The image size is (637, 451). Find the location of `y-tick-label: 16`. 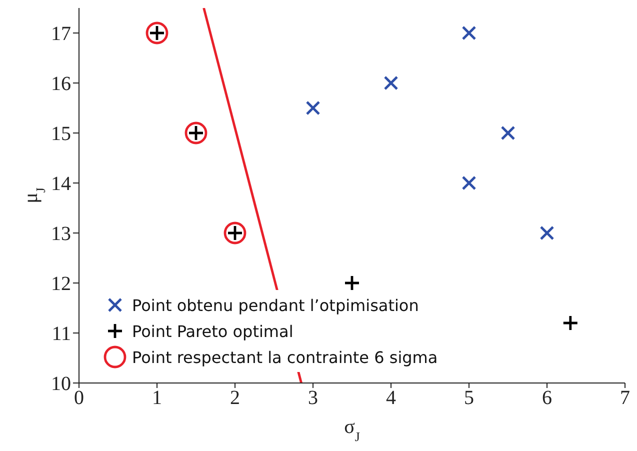

y-tick-label: 16 is located at coordinates (61, 84).